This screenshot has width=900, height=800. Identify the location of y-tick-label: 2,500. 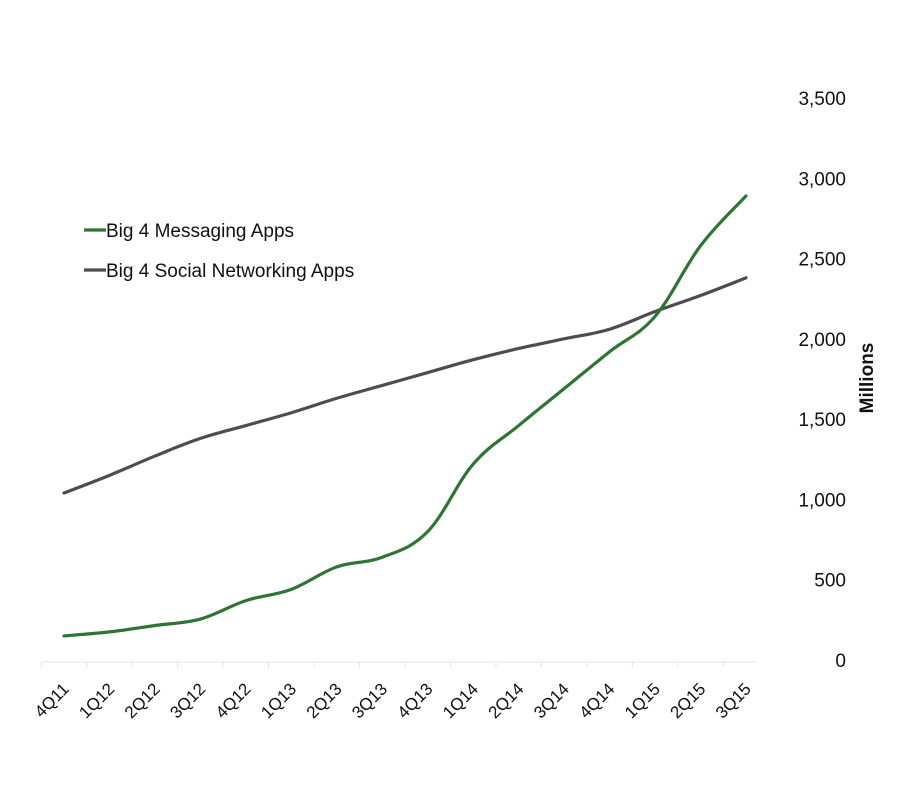
(822, 260).